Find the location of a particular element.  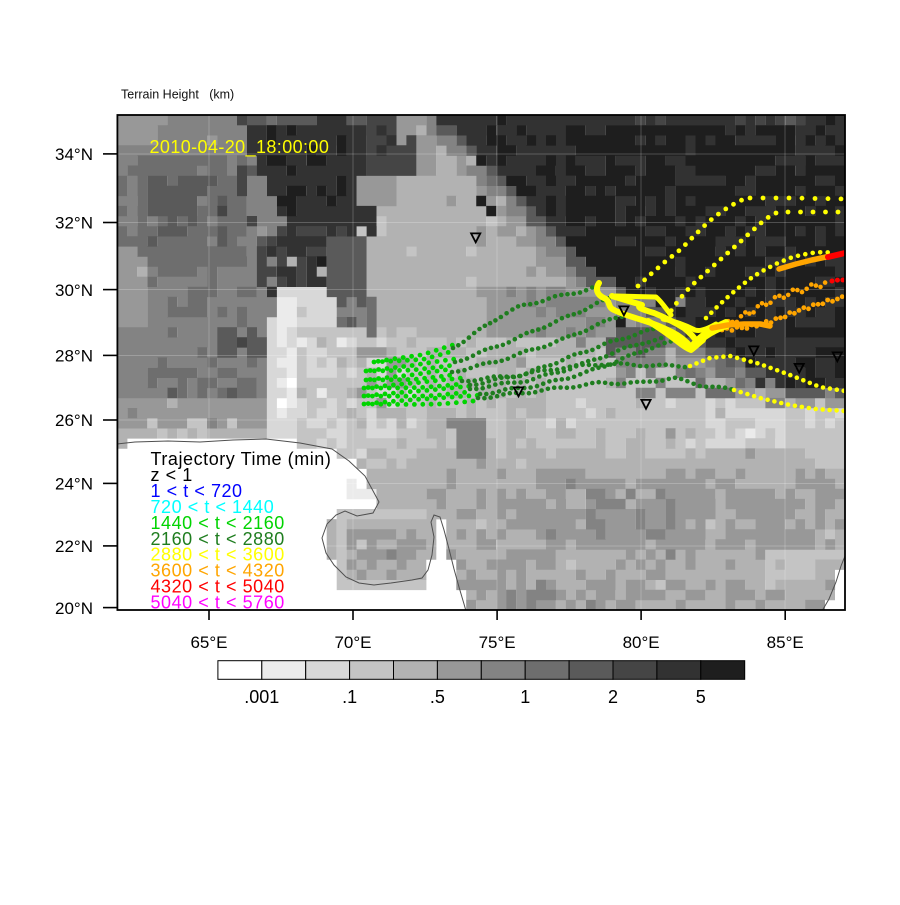

svg-text: 26°N is located at coordinates (74, 420).